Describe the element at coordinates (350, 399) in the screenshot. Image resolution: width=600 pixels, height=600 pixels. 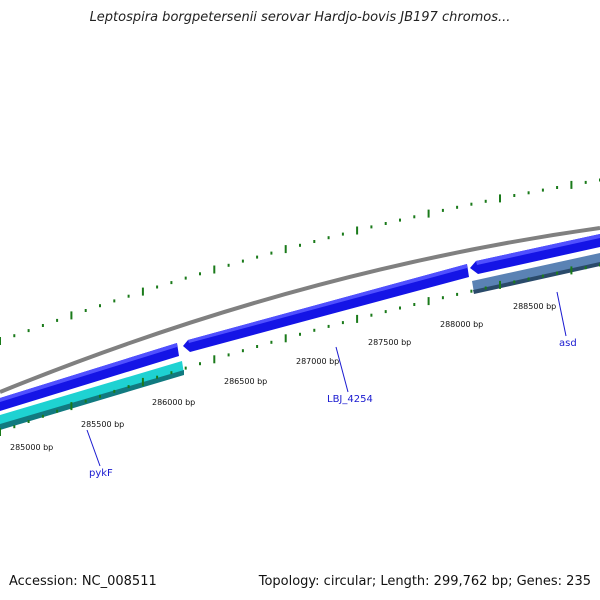
I see `gene-label-lbj-4254: LBJ_4254` at that location.